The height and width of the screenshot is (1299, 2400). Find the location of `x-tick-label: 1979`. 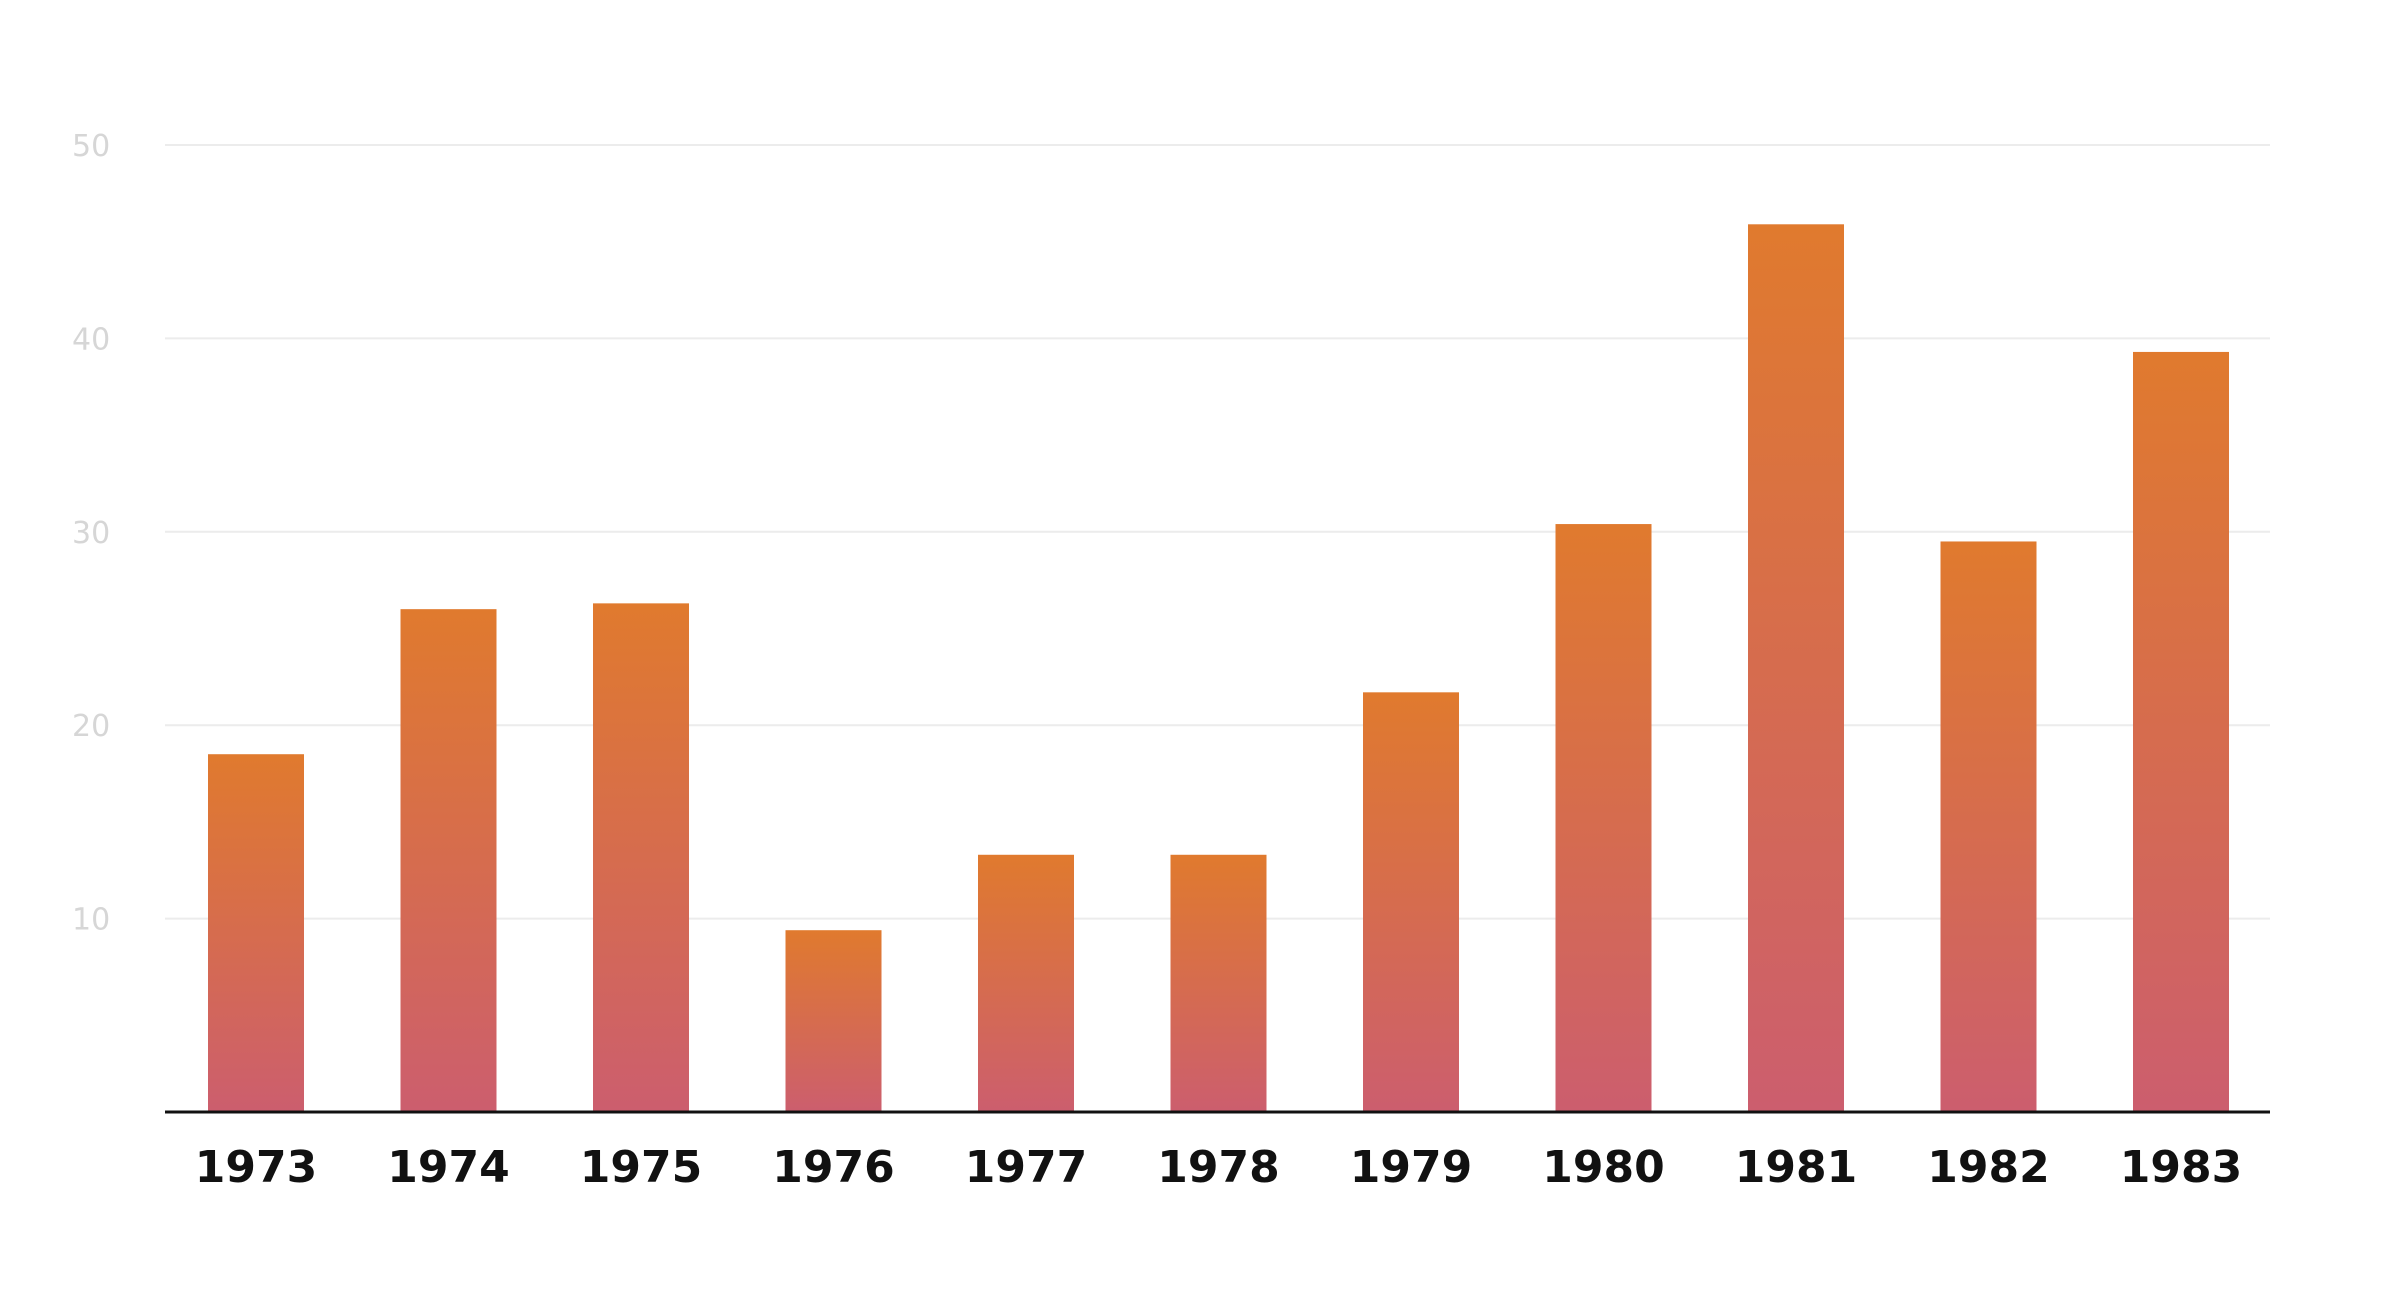

x-tick-label: 1979 is located at coordinates (1411, 1167).